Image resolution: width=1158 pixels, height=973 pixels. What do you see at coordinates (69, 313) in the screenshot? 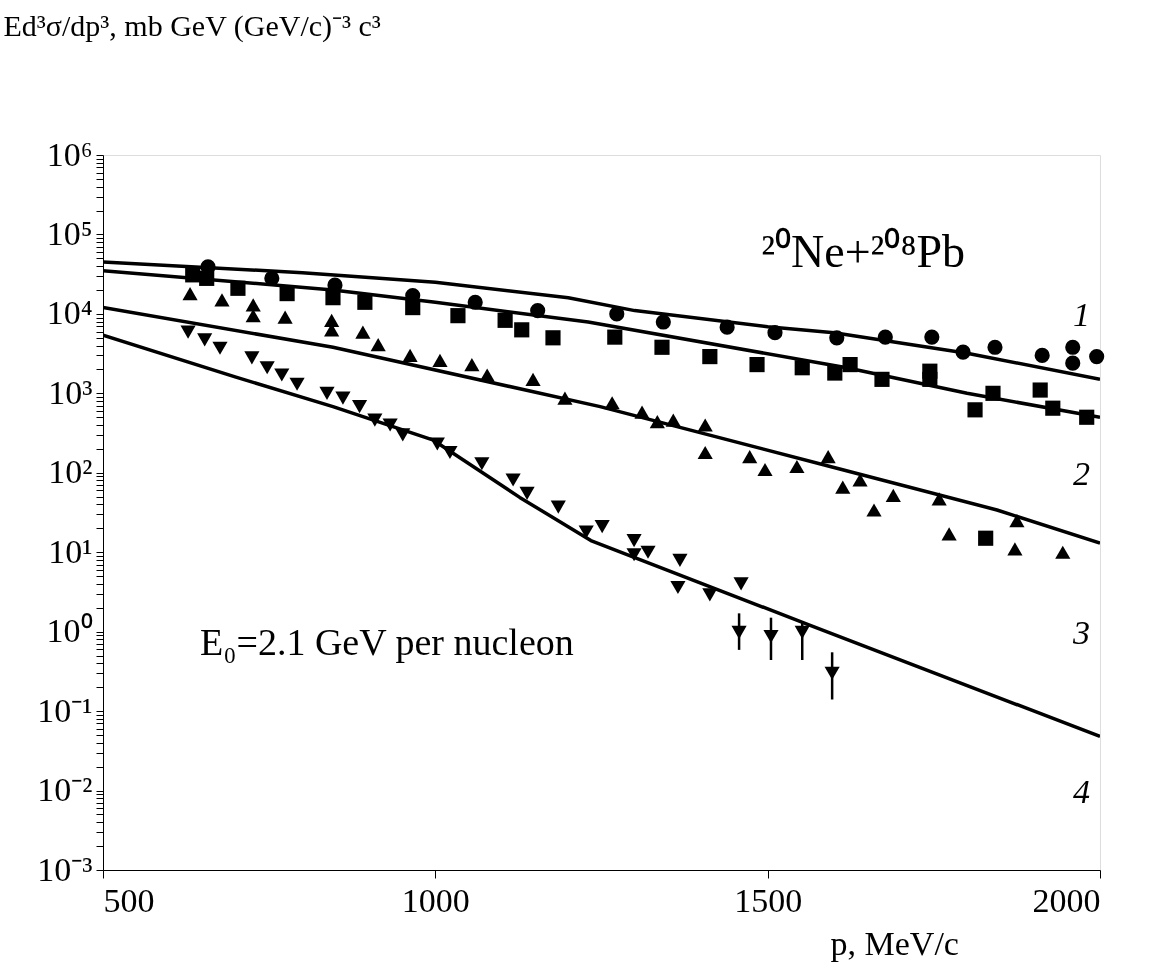
I see `y-tick-label: 10⁴` at bounding box center [69, 313].